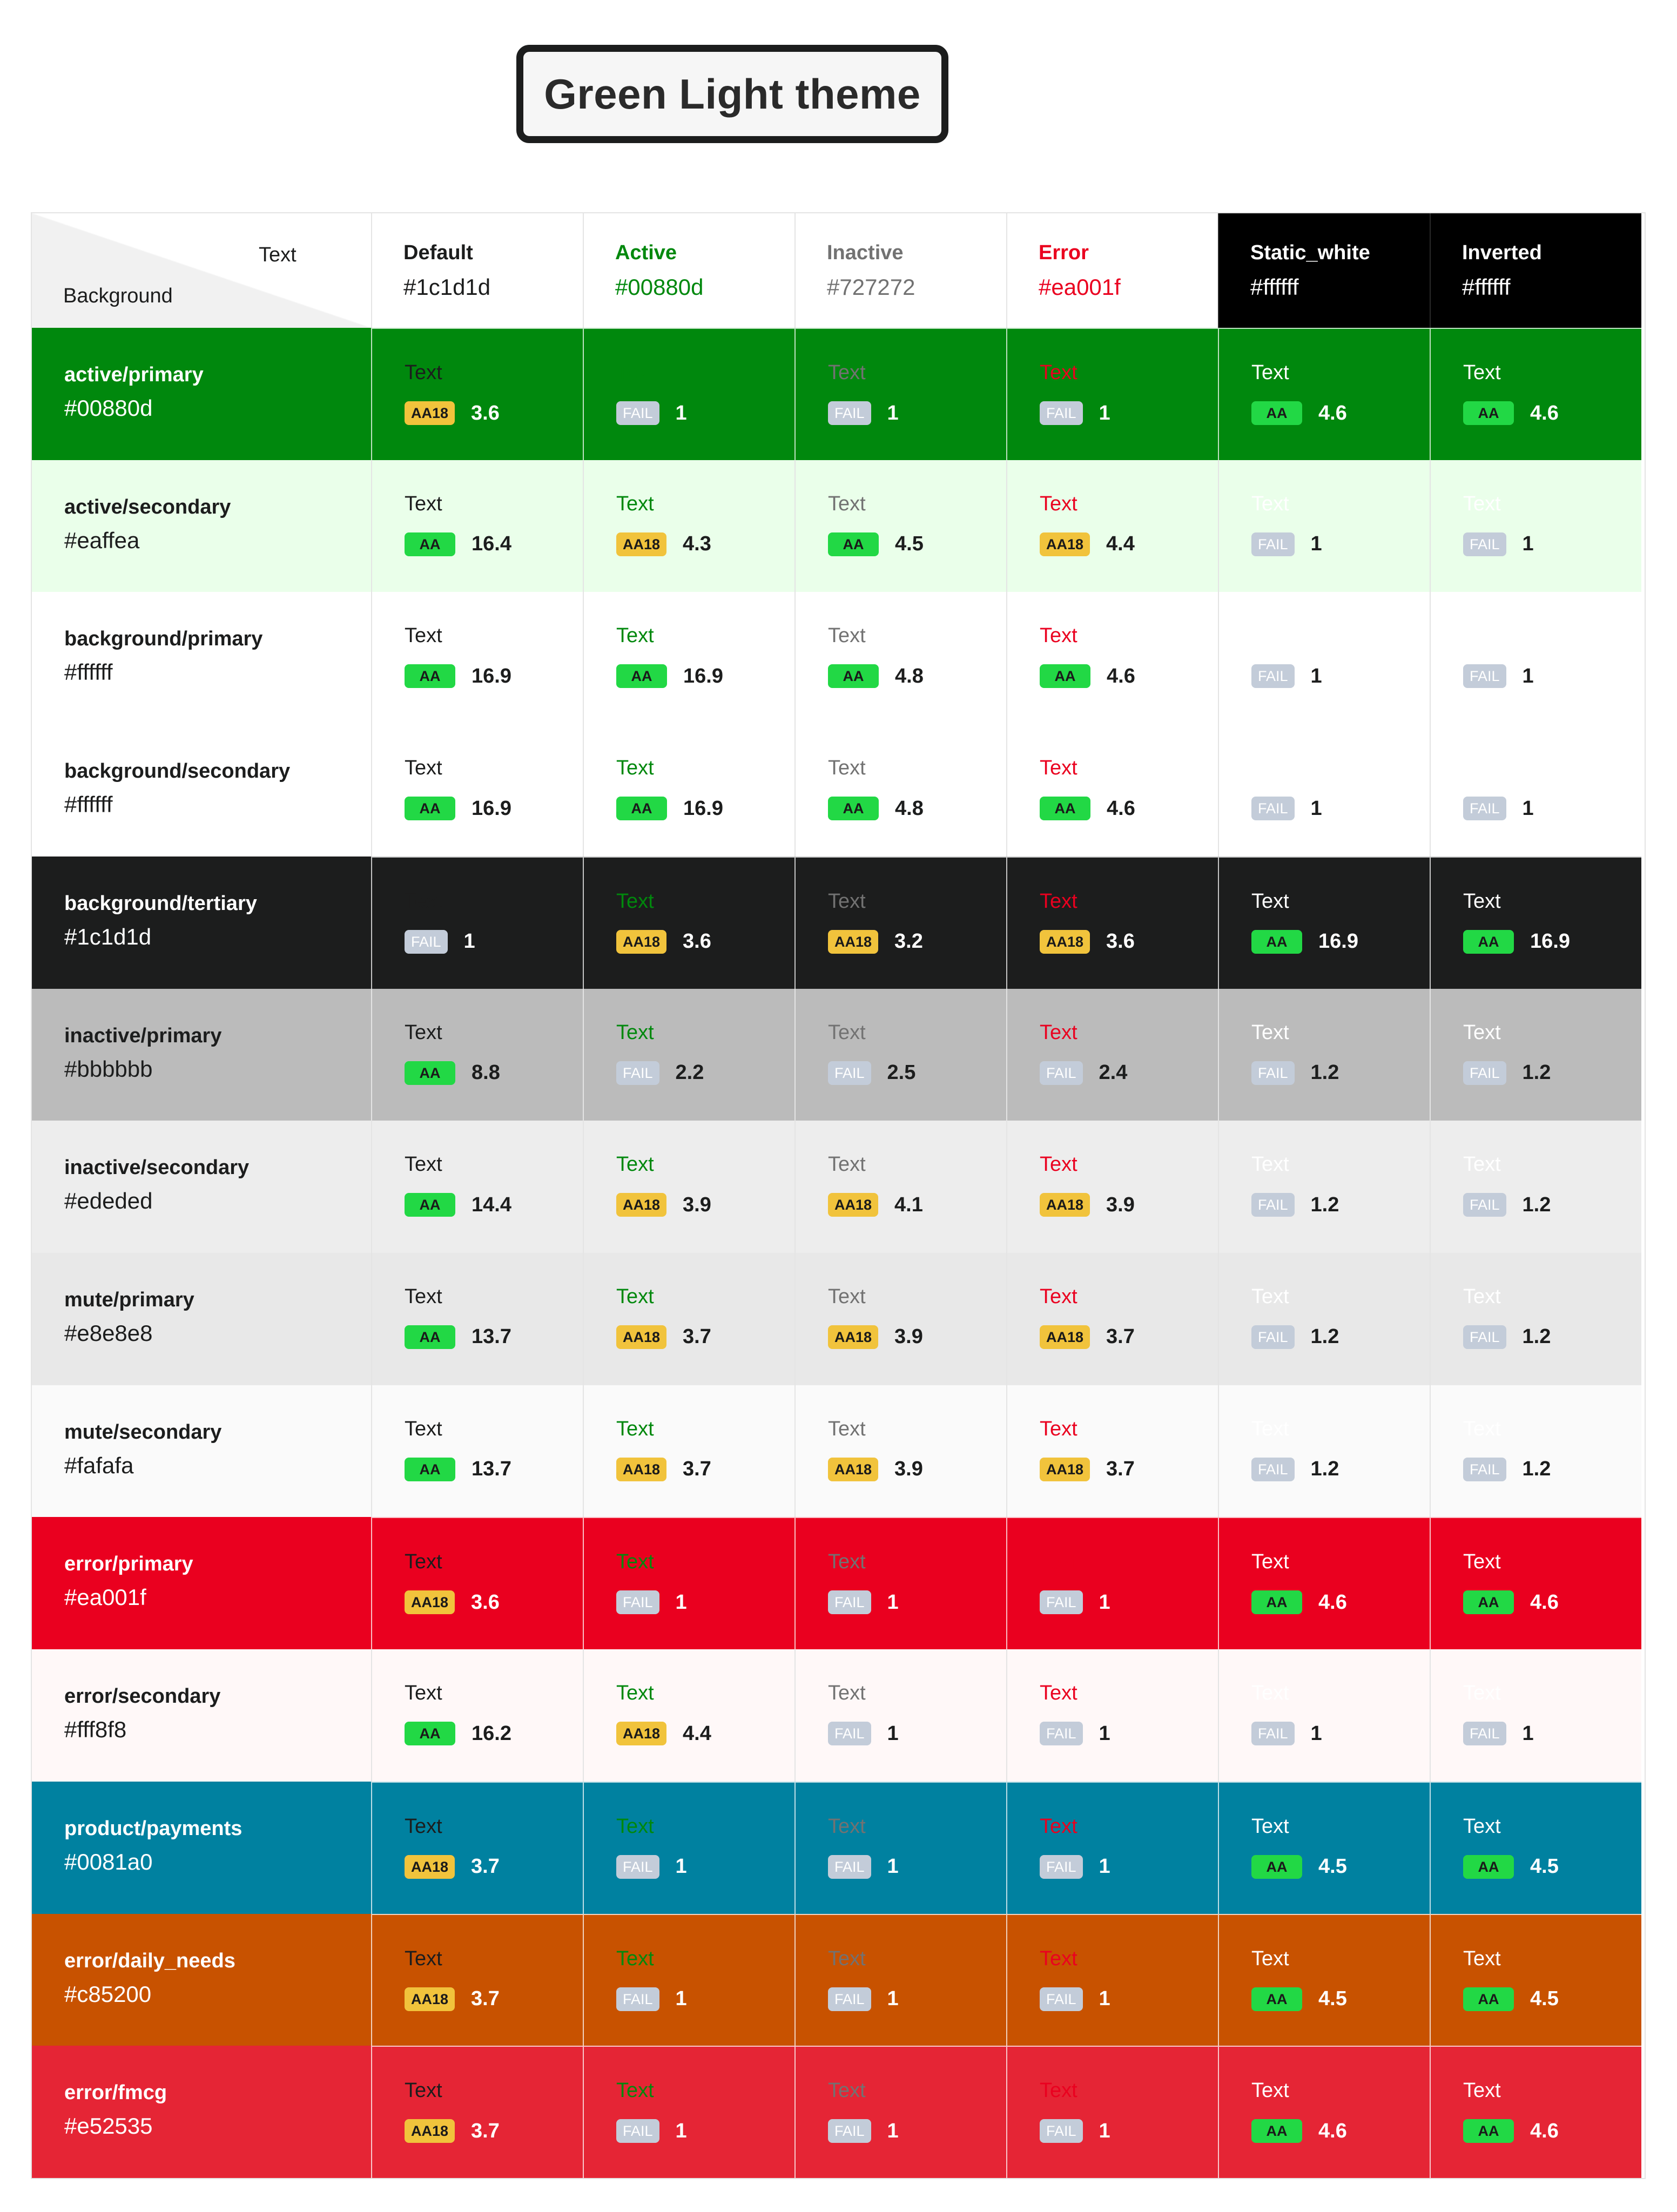  Describe the element at coordinates (917, 676) in the screenshot. I see `rating: AA 4.8` at that location.